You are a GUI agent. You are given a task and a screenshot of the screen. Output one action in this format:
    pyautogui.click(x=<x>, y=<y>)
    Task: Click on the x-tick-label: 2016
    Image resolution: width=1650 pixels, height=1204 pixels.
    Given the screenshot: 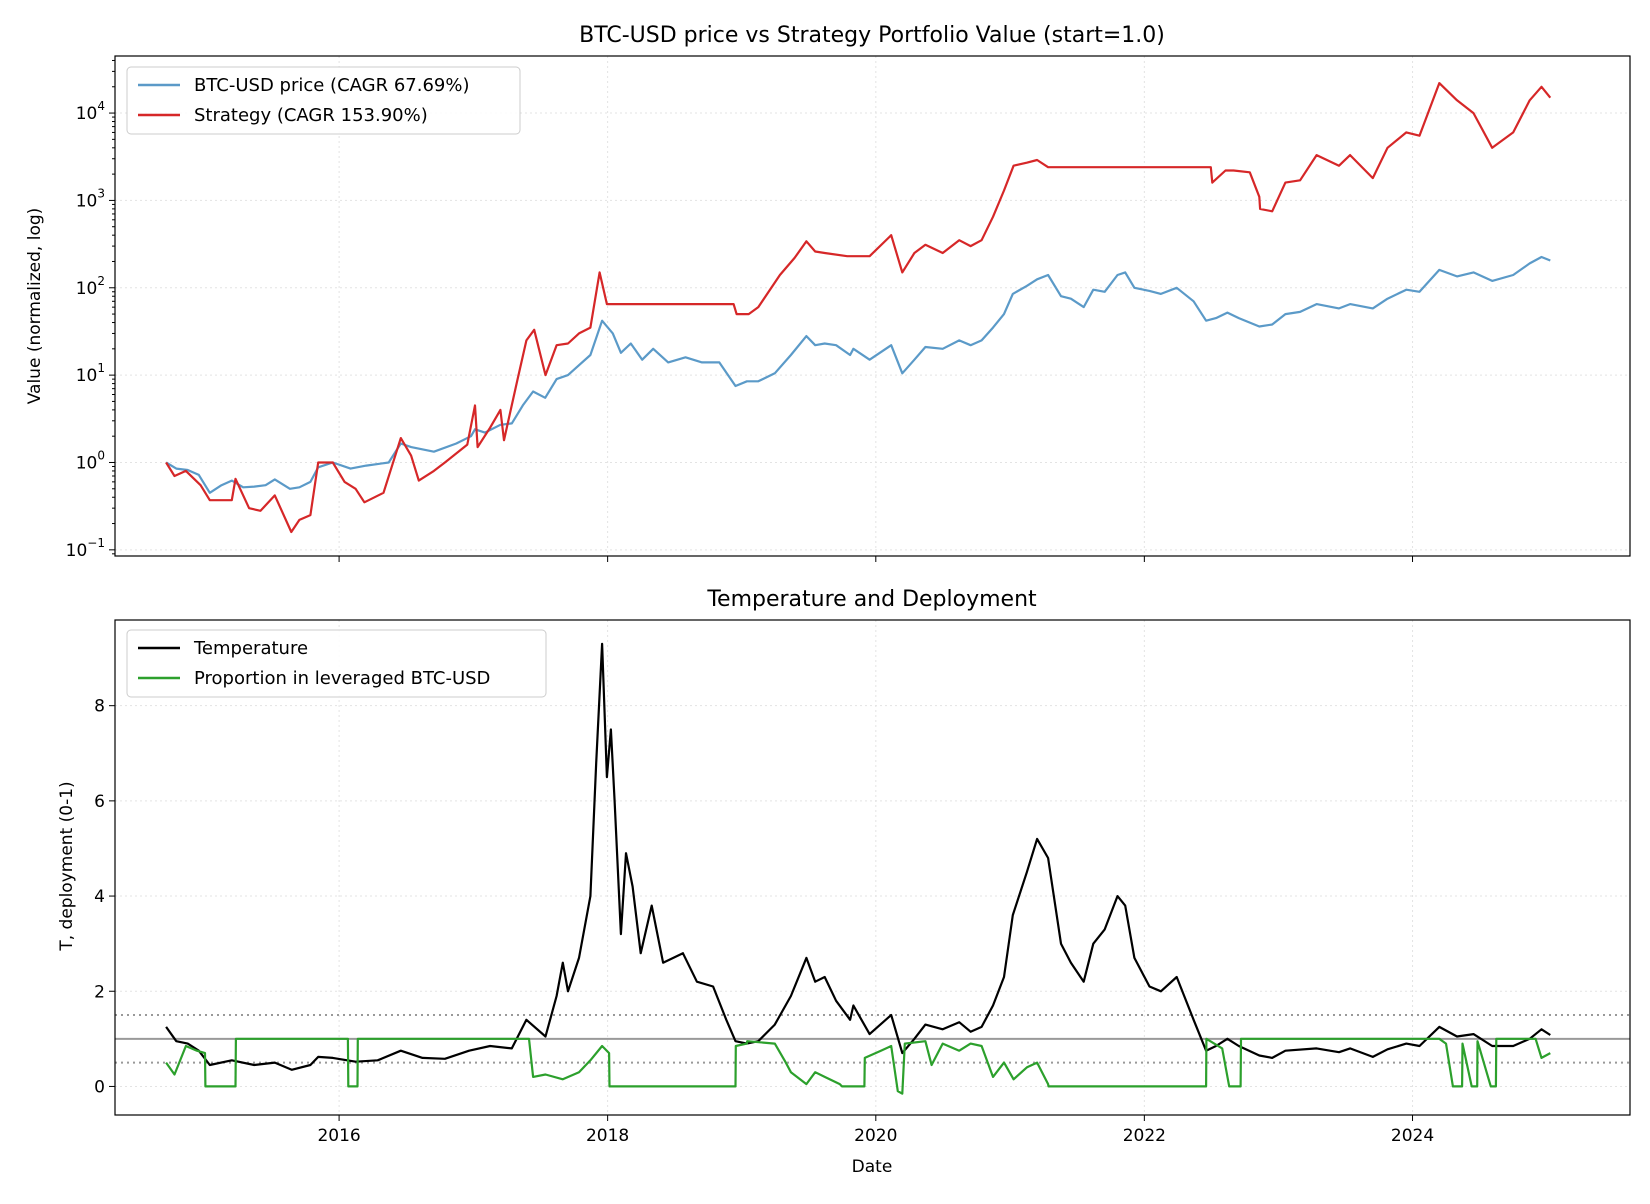 What is the action you would take?
    pyautogui.click(x=338, y=1136)
    